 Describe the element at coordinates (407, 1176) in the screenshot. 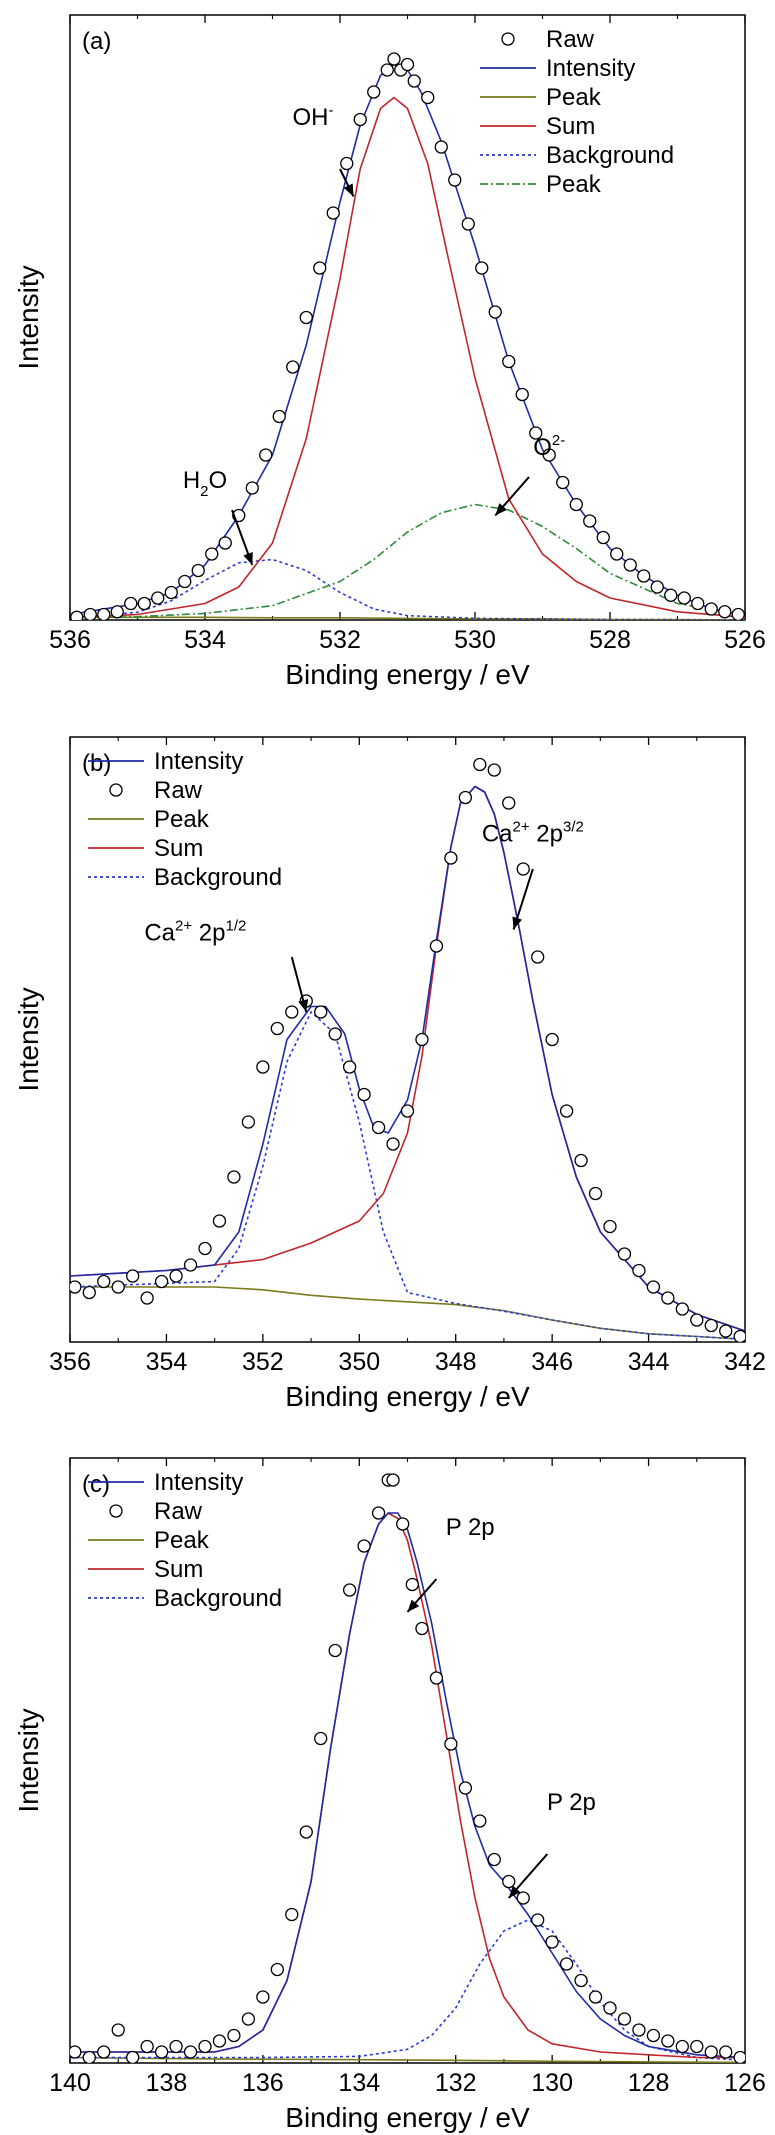

I see `background-curve` at that location.